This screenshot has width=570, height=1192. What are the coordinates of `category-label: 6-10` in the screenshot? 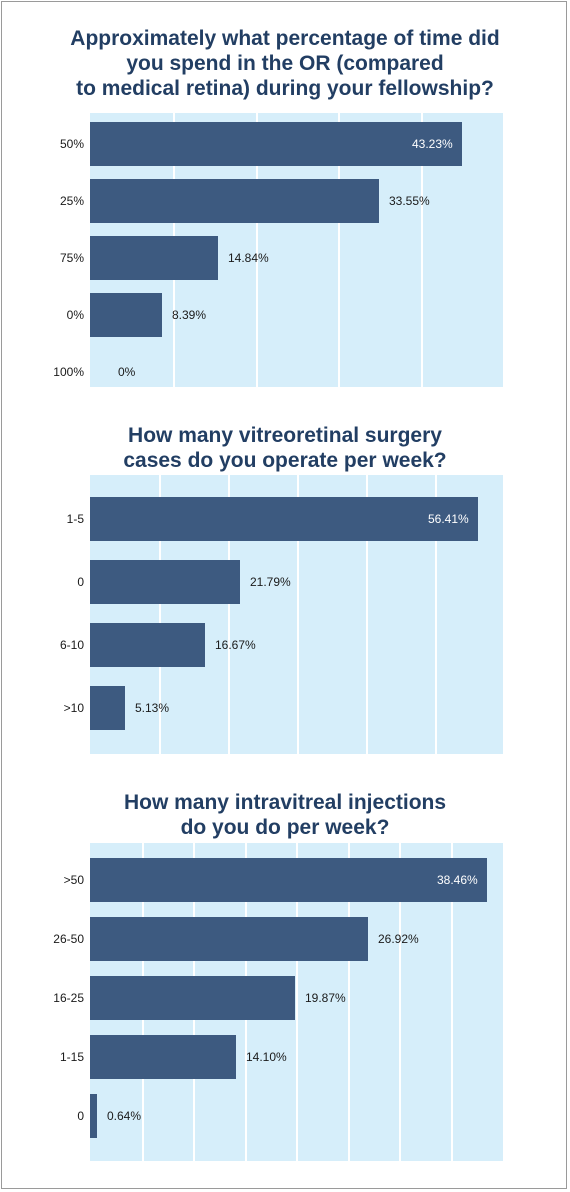 It's located at (71, 645).